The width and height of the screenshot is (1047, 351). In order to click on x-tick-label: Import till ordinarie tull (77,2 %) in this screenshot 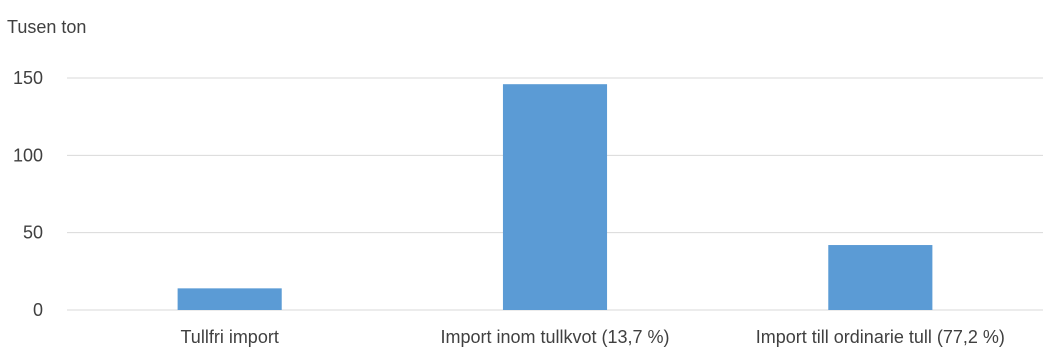, I will do `click(880, 337)`.